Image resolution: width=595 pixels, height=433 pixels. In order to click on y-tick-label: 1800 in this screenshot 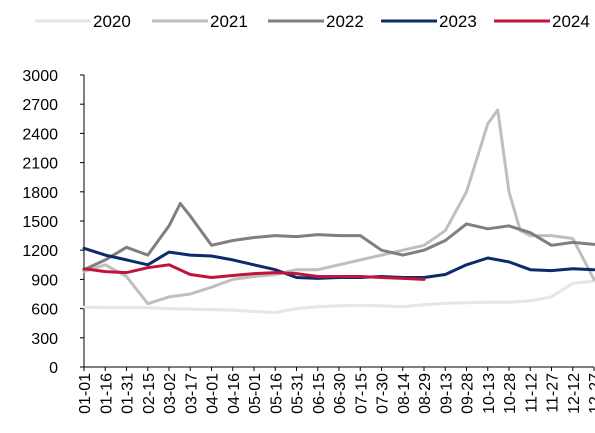, I will do `click(40, 193)`.